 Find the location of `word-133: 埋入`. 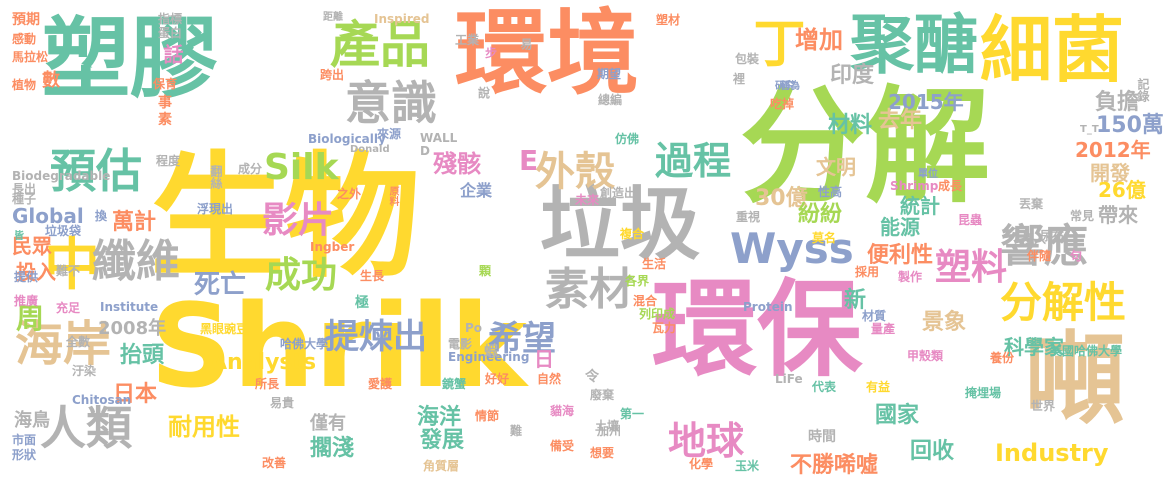

word-133: 埋入 is located at coordinates (1034, 239).